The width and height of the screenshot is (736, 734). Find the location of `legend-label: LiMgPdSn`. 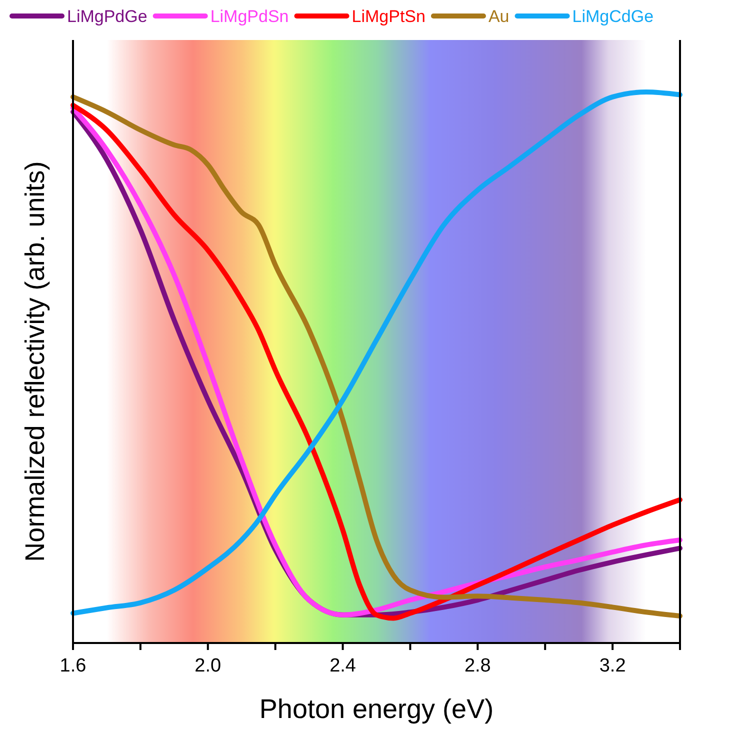

legend-label: LiMgPdSn is located at coordinates (249, 16).